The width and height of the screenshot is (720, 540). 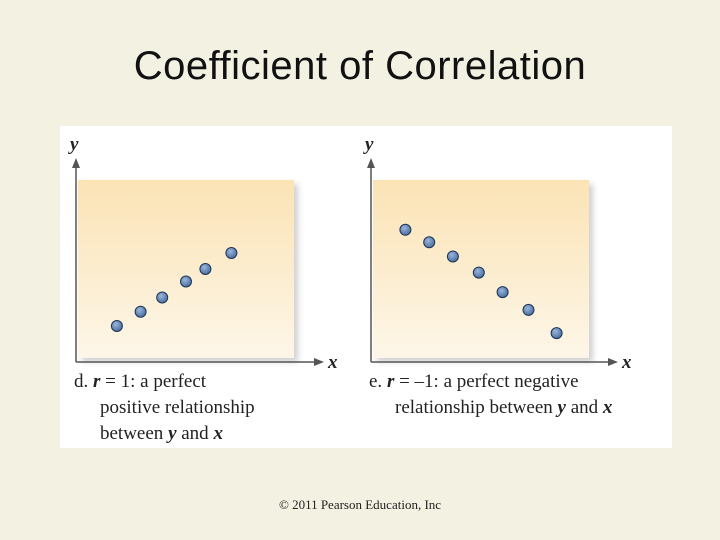 What do you see at coordinates (607, 407) in the screenshot?
I see `caption-e-x: x` at bounding box center [607, 407].